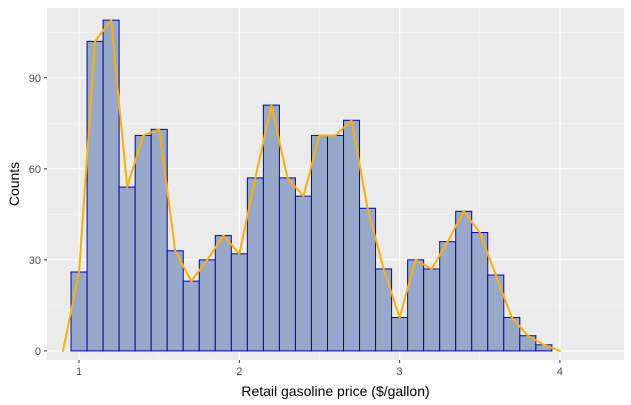 The height and width of the screenshot is (405, 631). What do you see at coordinates (335, 391) in the screenshot?
I see `x-axis-title: Retail gasoline price ($/gallon)` at bounding box center [335, 391].